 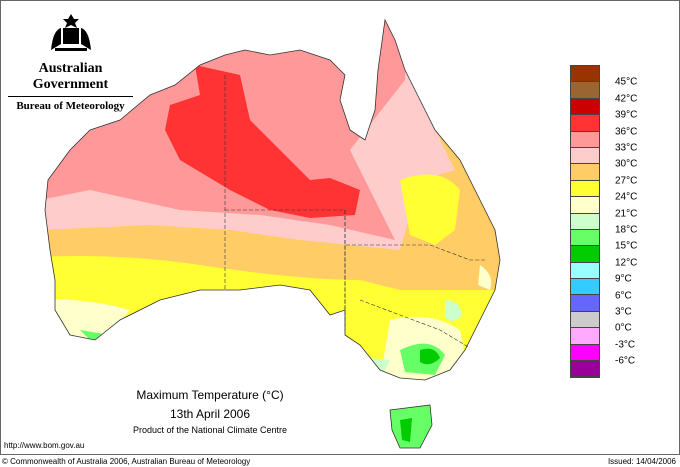 What do you see at coordinates (44, 445) in the screenshot?
I see `website-url: http://www.bom.gov.au` at bounding box center [44, 445].